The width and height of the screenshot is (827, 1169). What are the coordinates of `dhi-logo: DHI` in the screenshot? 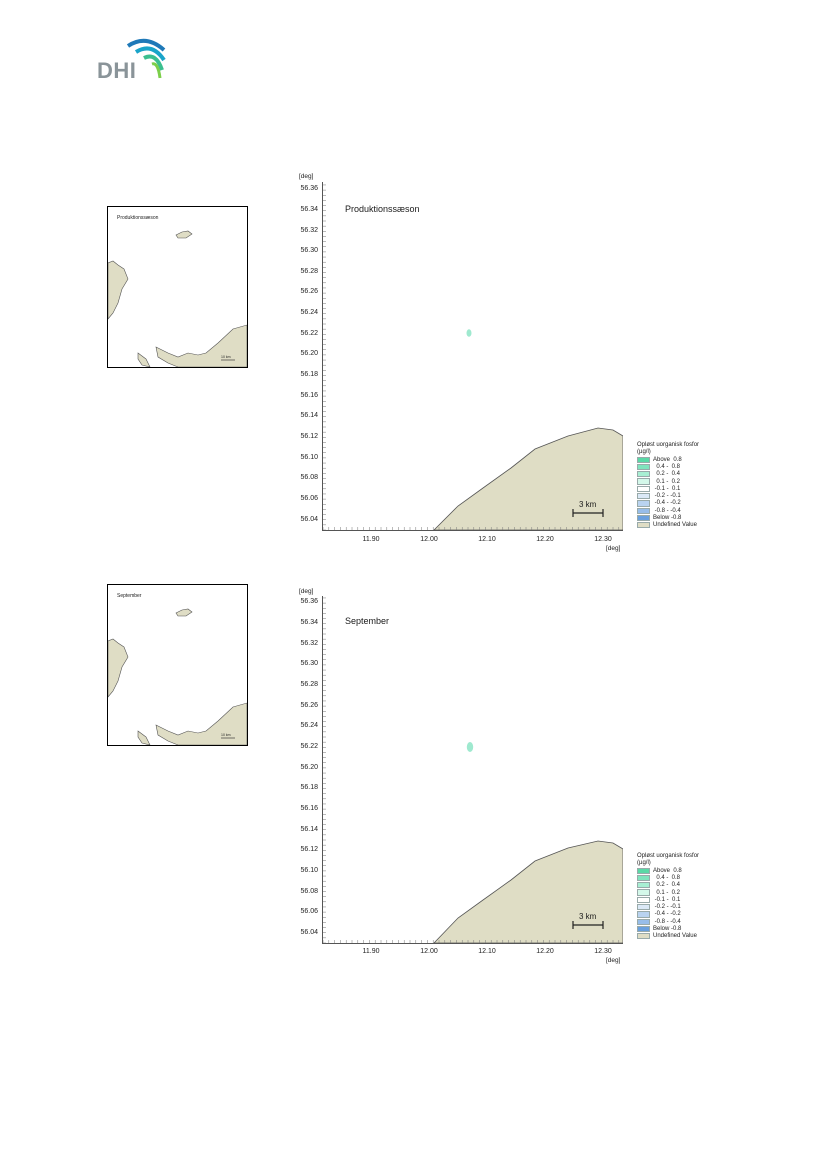 It's located at (136, 60).